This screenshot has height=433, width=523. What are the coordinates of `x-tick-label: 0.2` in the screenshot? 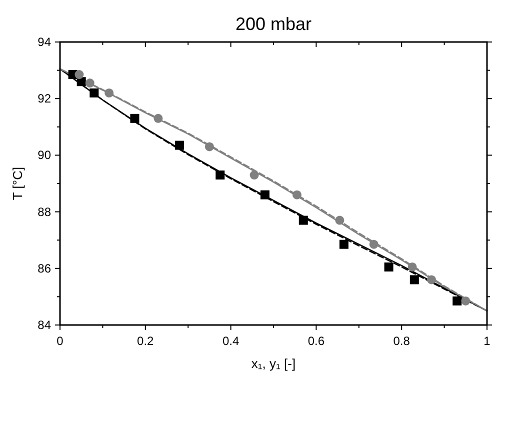 It's located at (145, 341).